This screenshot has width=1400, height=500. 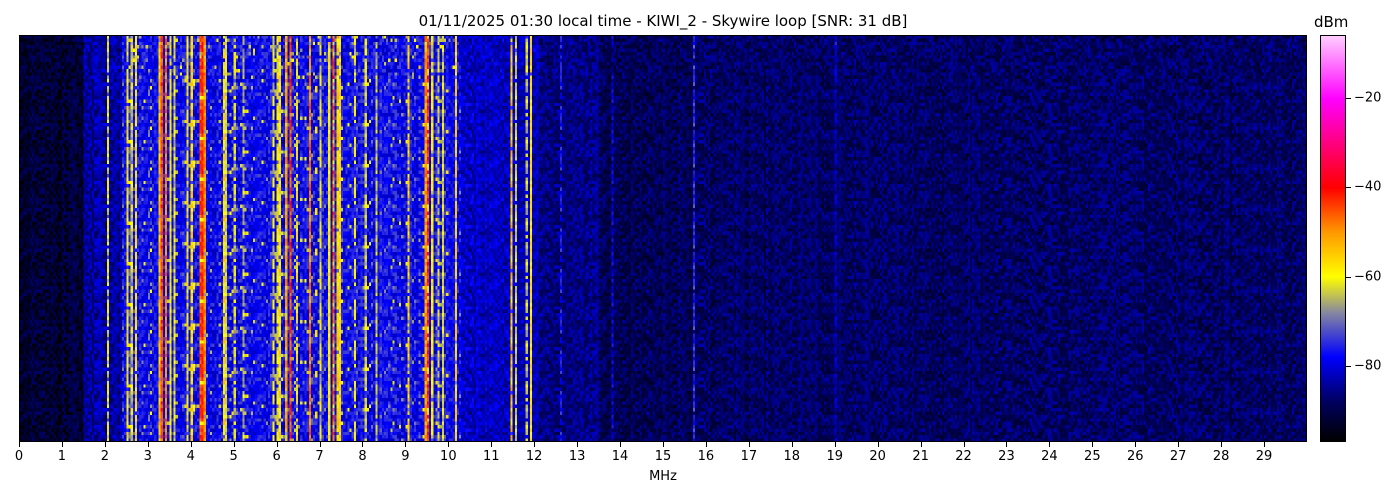 I want to click on x-tick-label: 2, so click(x=104, y=456).